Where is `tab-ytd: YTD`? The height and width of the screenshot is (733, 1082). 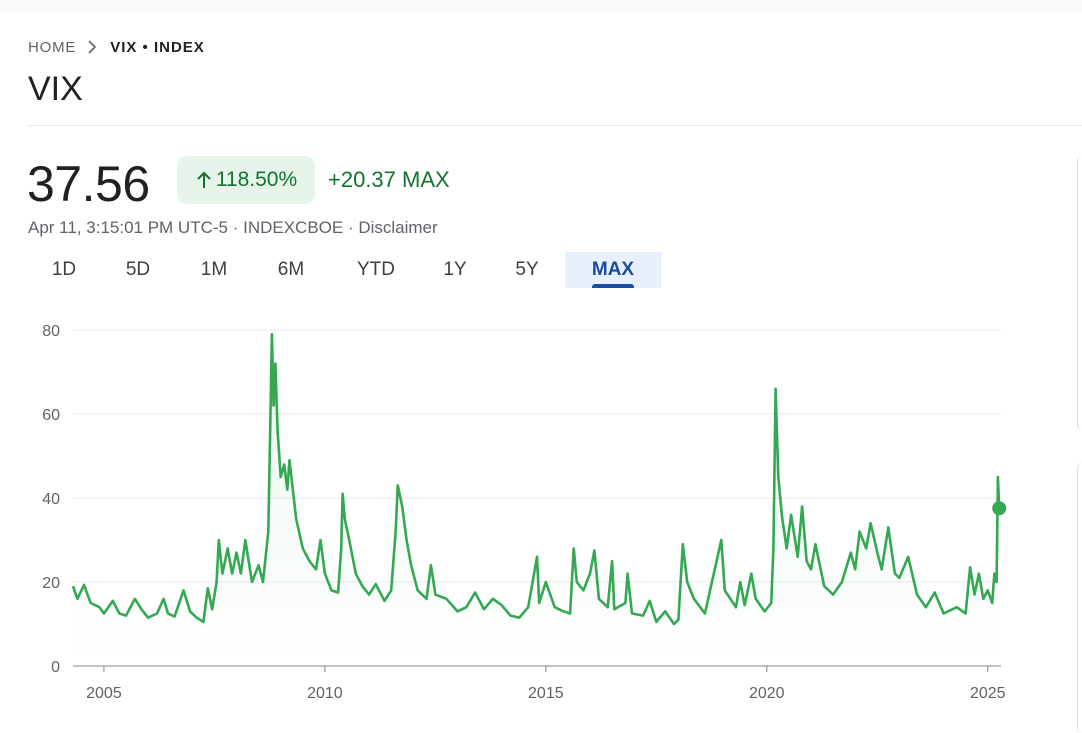
tab-ytd: YTD is located at coordinates (376, 270).